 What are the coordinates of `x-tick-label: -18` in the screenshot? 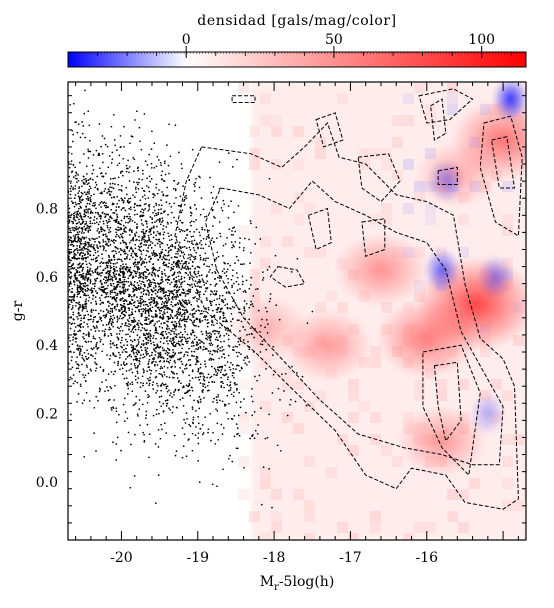 It's located at (274, 558).